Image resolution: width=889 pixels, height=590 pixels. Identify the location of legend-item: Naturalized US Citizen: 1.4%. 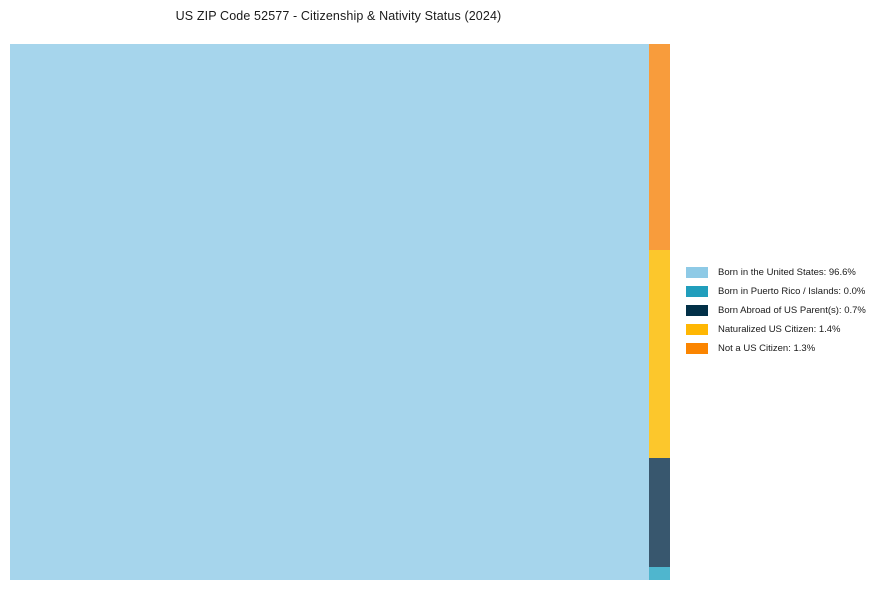
(786, 329).